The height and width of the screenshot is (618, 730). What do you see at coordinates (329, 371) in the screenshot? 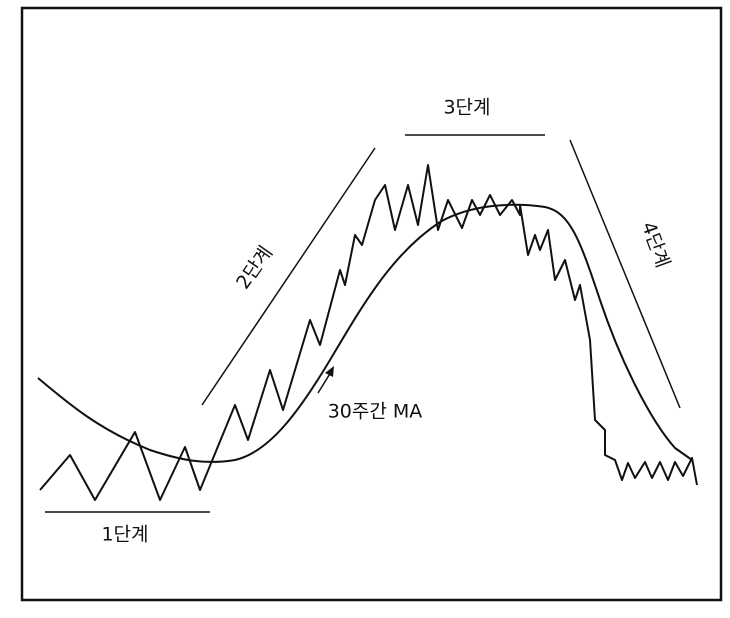
I see `ma-arrow-head` at bounding box center [329, 371].